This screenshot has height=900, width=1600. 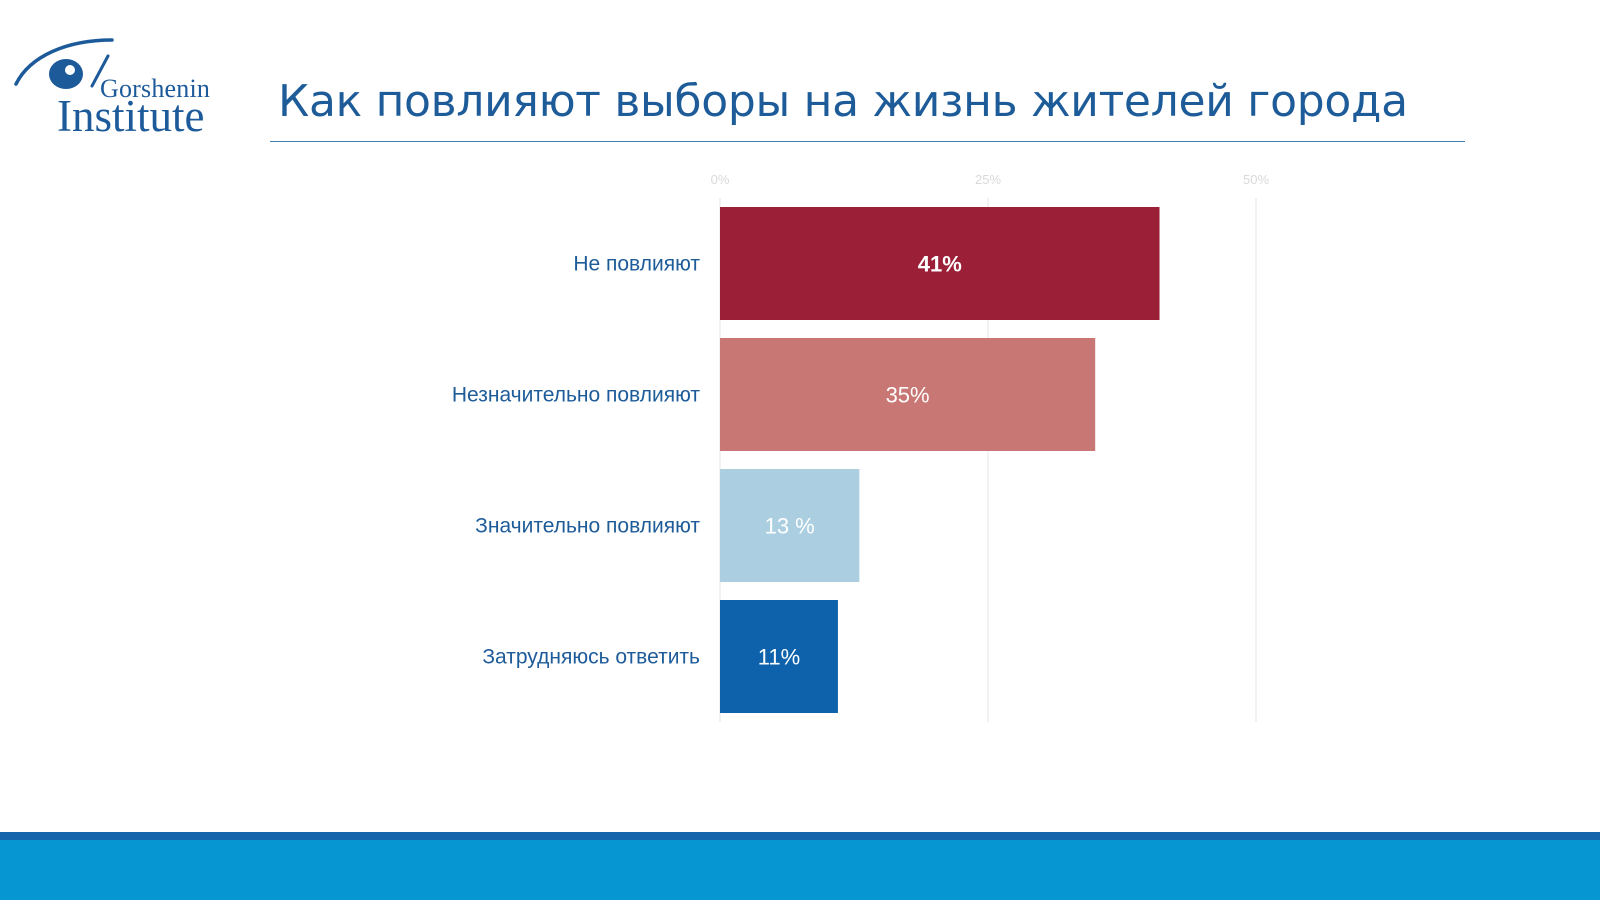 I want to click on data-label: 35%, so click(x=908, y=395).